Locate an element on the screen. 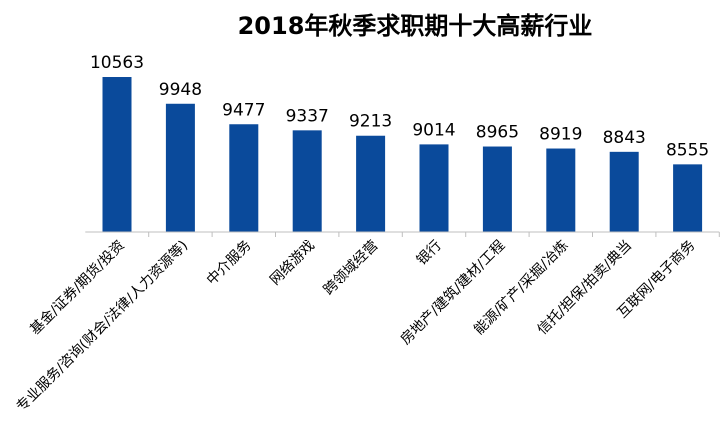  category-label: 房地产/建筑/建材/工程 is located at coordinates (453, 293).